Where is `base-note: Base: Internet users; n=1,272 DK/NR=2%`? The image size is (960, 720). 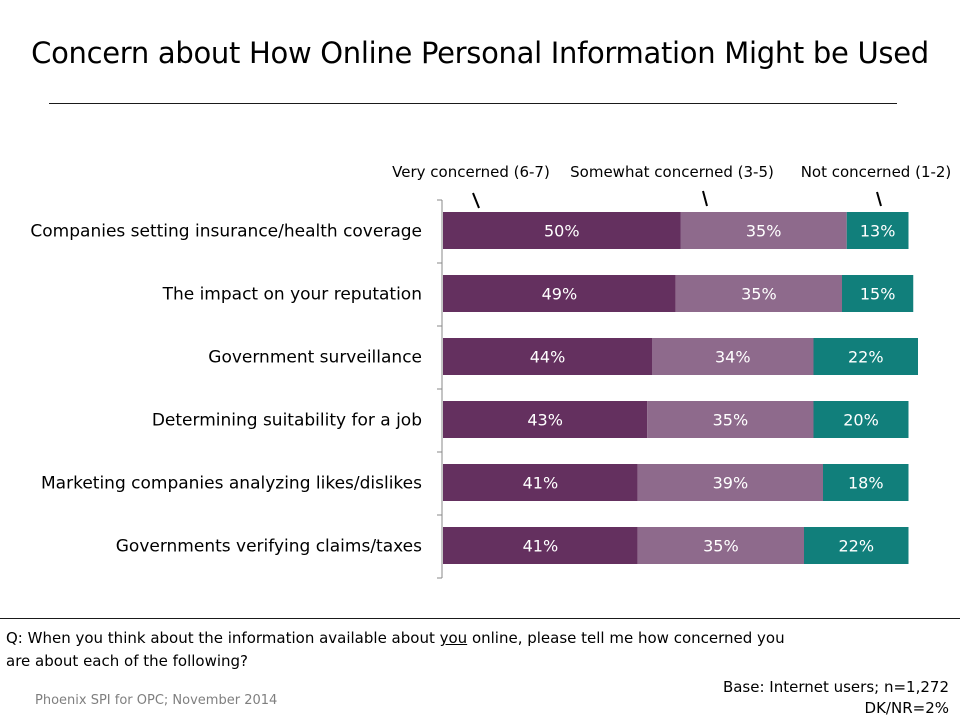 base-note: Base: Internet users; n=1,272 DK/NR=2% is located at coordinates (836, 698).